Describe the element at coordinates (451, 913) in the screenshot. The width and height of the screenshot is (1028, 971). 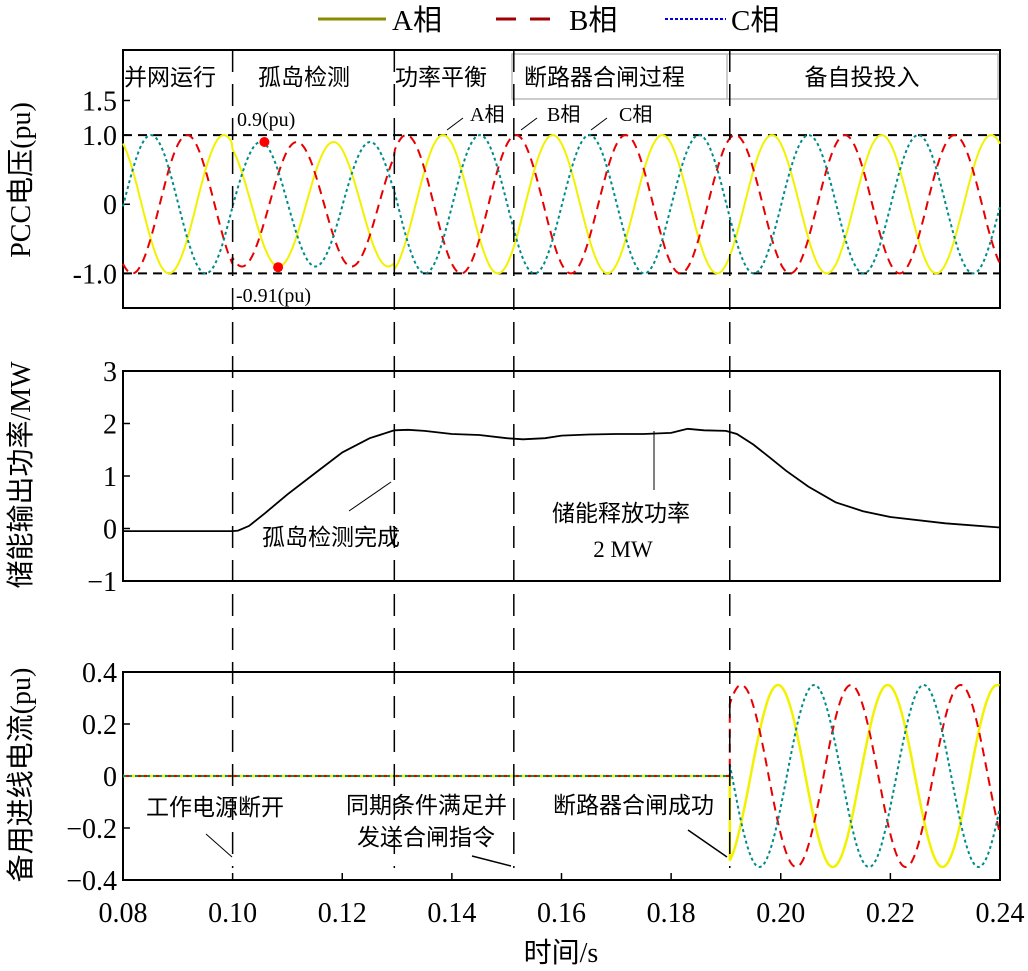
I see `x-tick-label: 0.14` at that location.